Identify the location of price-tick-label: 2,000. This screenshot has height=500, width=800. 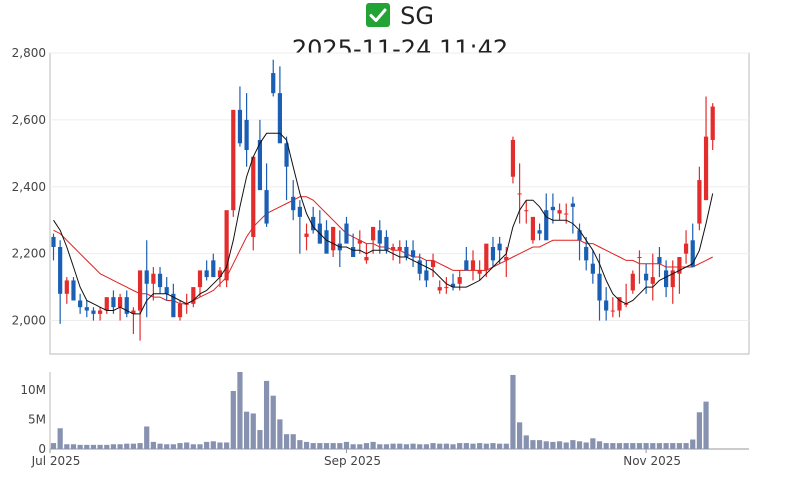
(29, 321).